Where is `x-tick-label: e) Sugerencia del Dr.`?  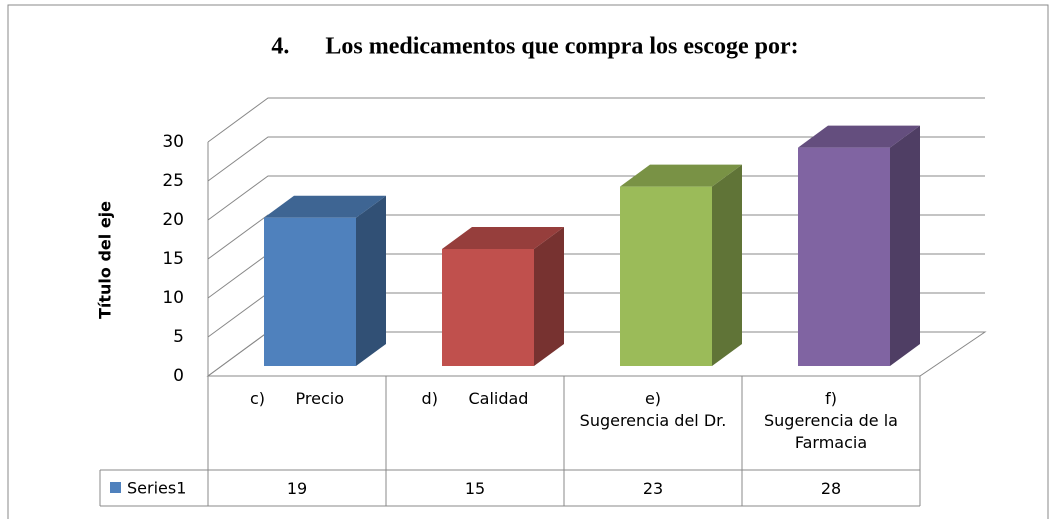
x-tick-label: e) Sugerencia del Dr. is located at coordinates (653, 409).